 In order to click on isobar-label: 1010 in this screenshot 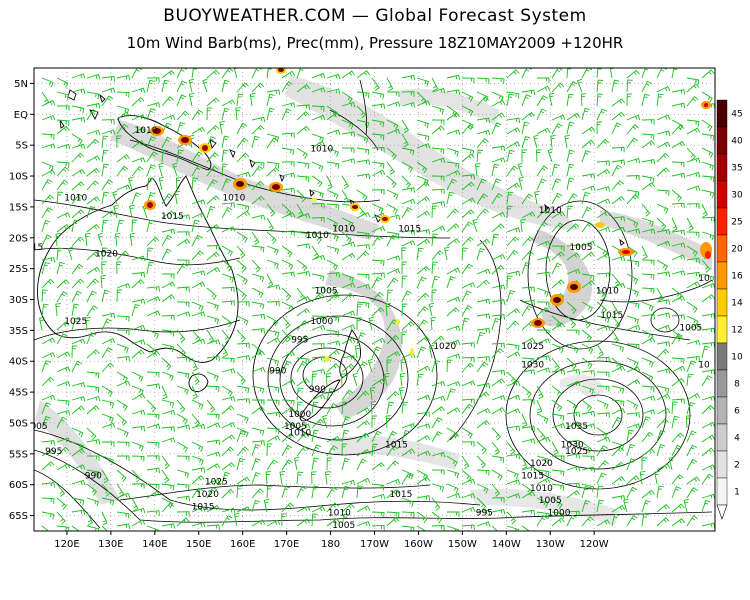, I will do `click(317, 236)`.